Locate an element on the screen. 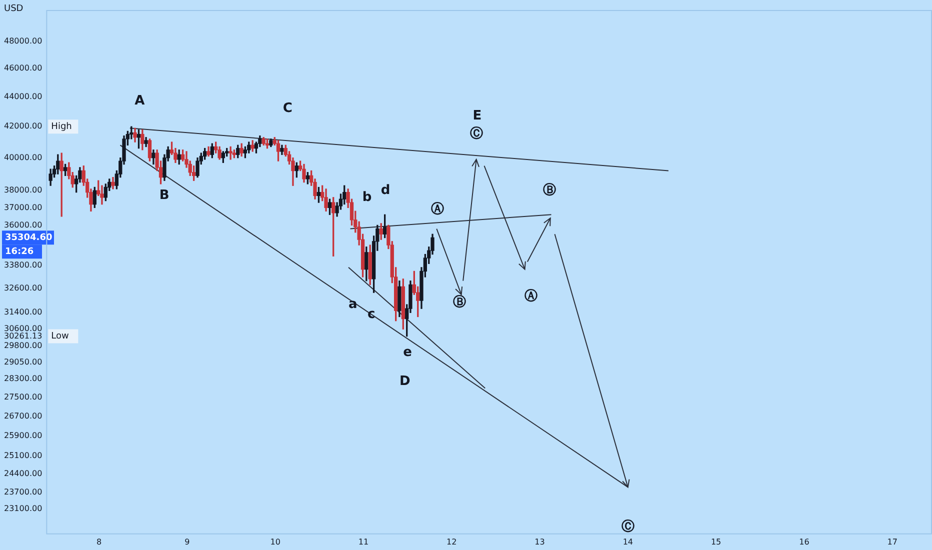 The width and height of the screenshot is (932, 550). y-tick-label: 42000.00 is located at coordinates (23, 126).